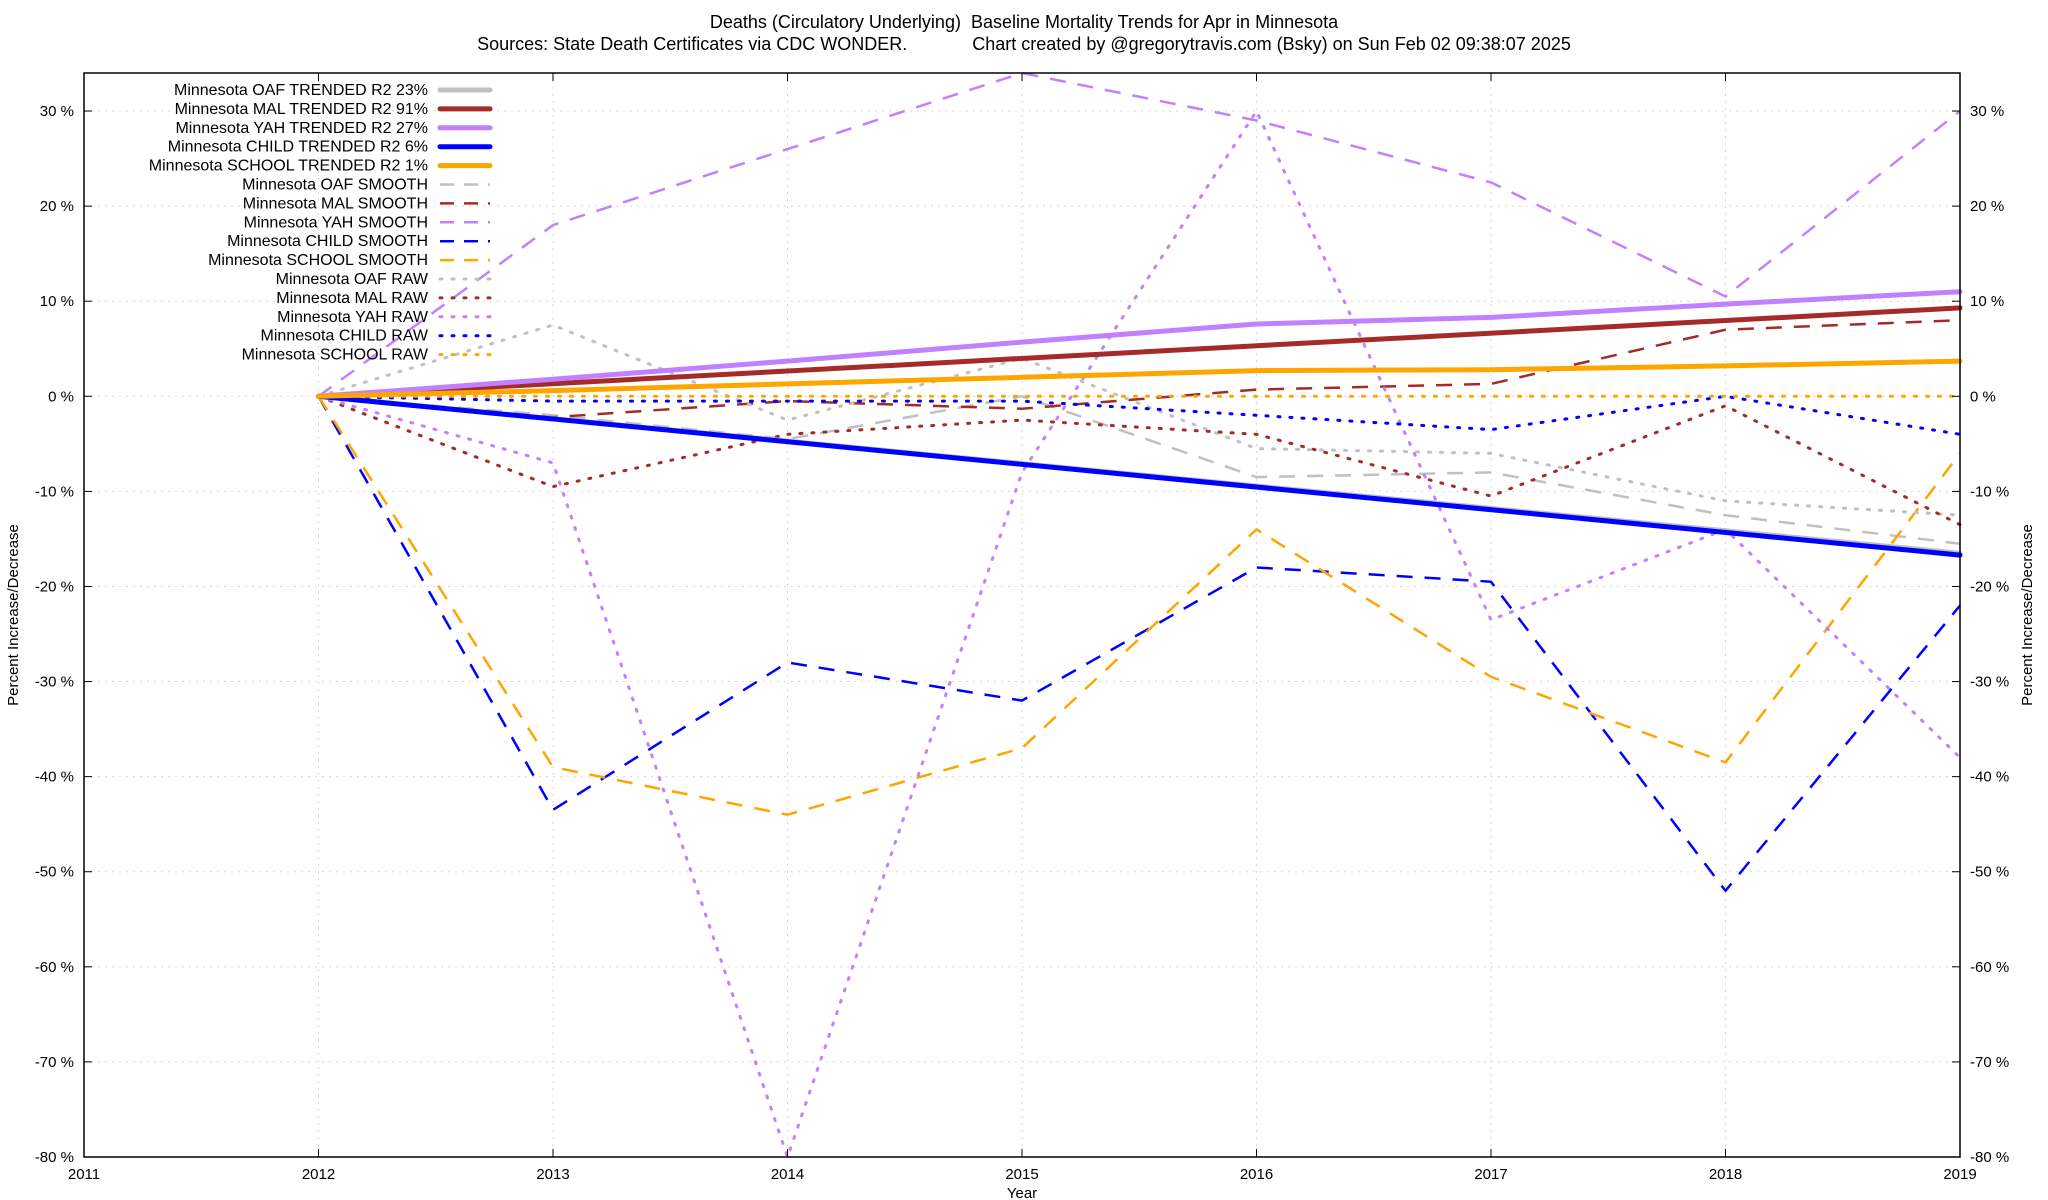  What do you see at coordinates (1989, 872) in the screenshot?
I see `y2-tick-label: -50 %` at bounding box center [1989, 872].